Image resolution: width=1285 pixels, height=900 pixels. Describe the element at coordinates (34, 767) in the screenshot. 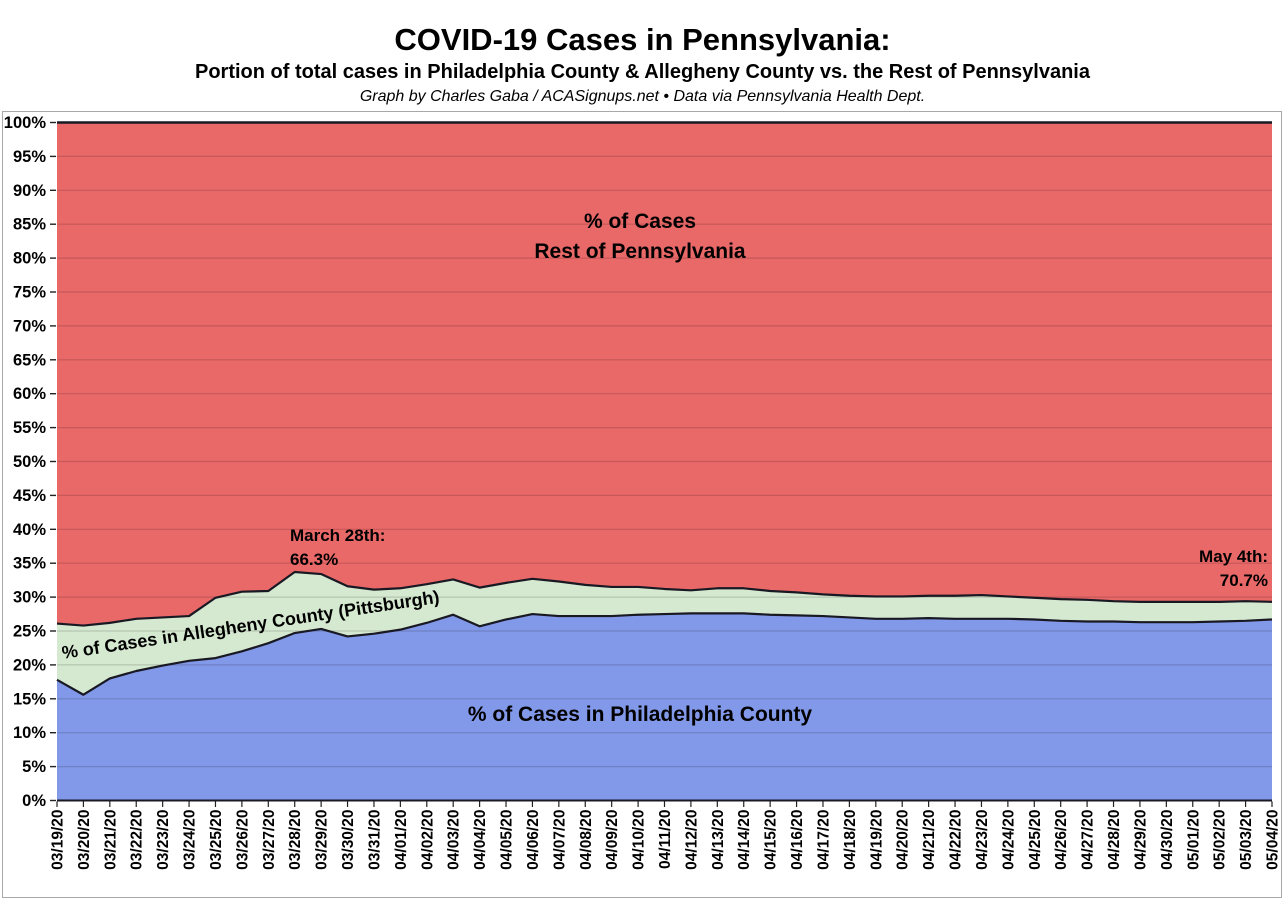

I see `y-axis-tick-label: 5%` at that location.